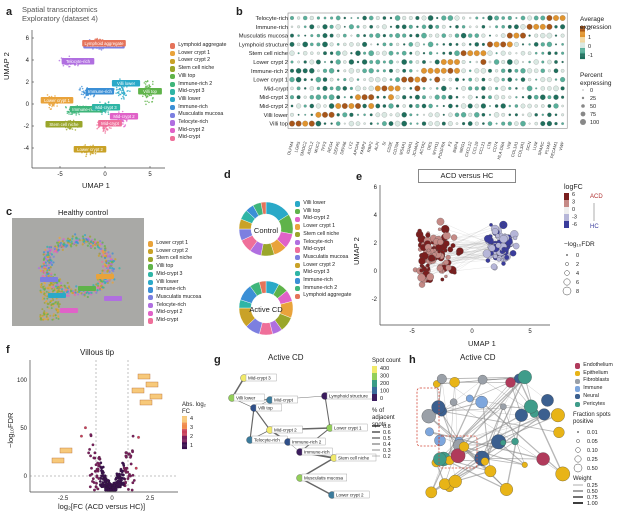  What do you see at coordinates (541, 426) in the screenshot?
I see `network-edge` at bounding box center [541, 426].